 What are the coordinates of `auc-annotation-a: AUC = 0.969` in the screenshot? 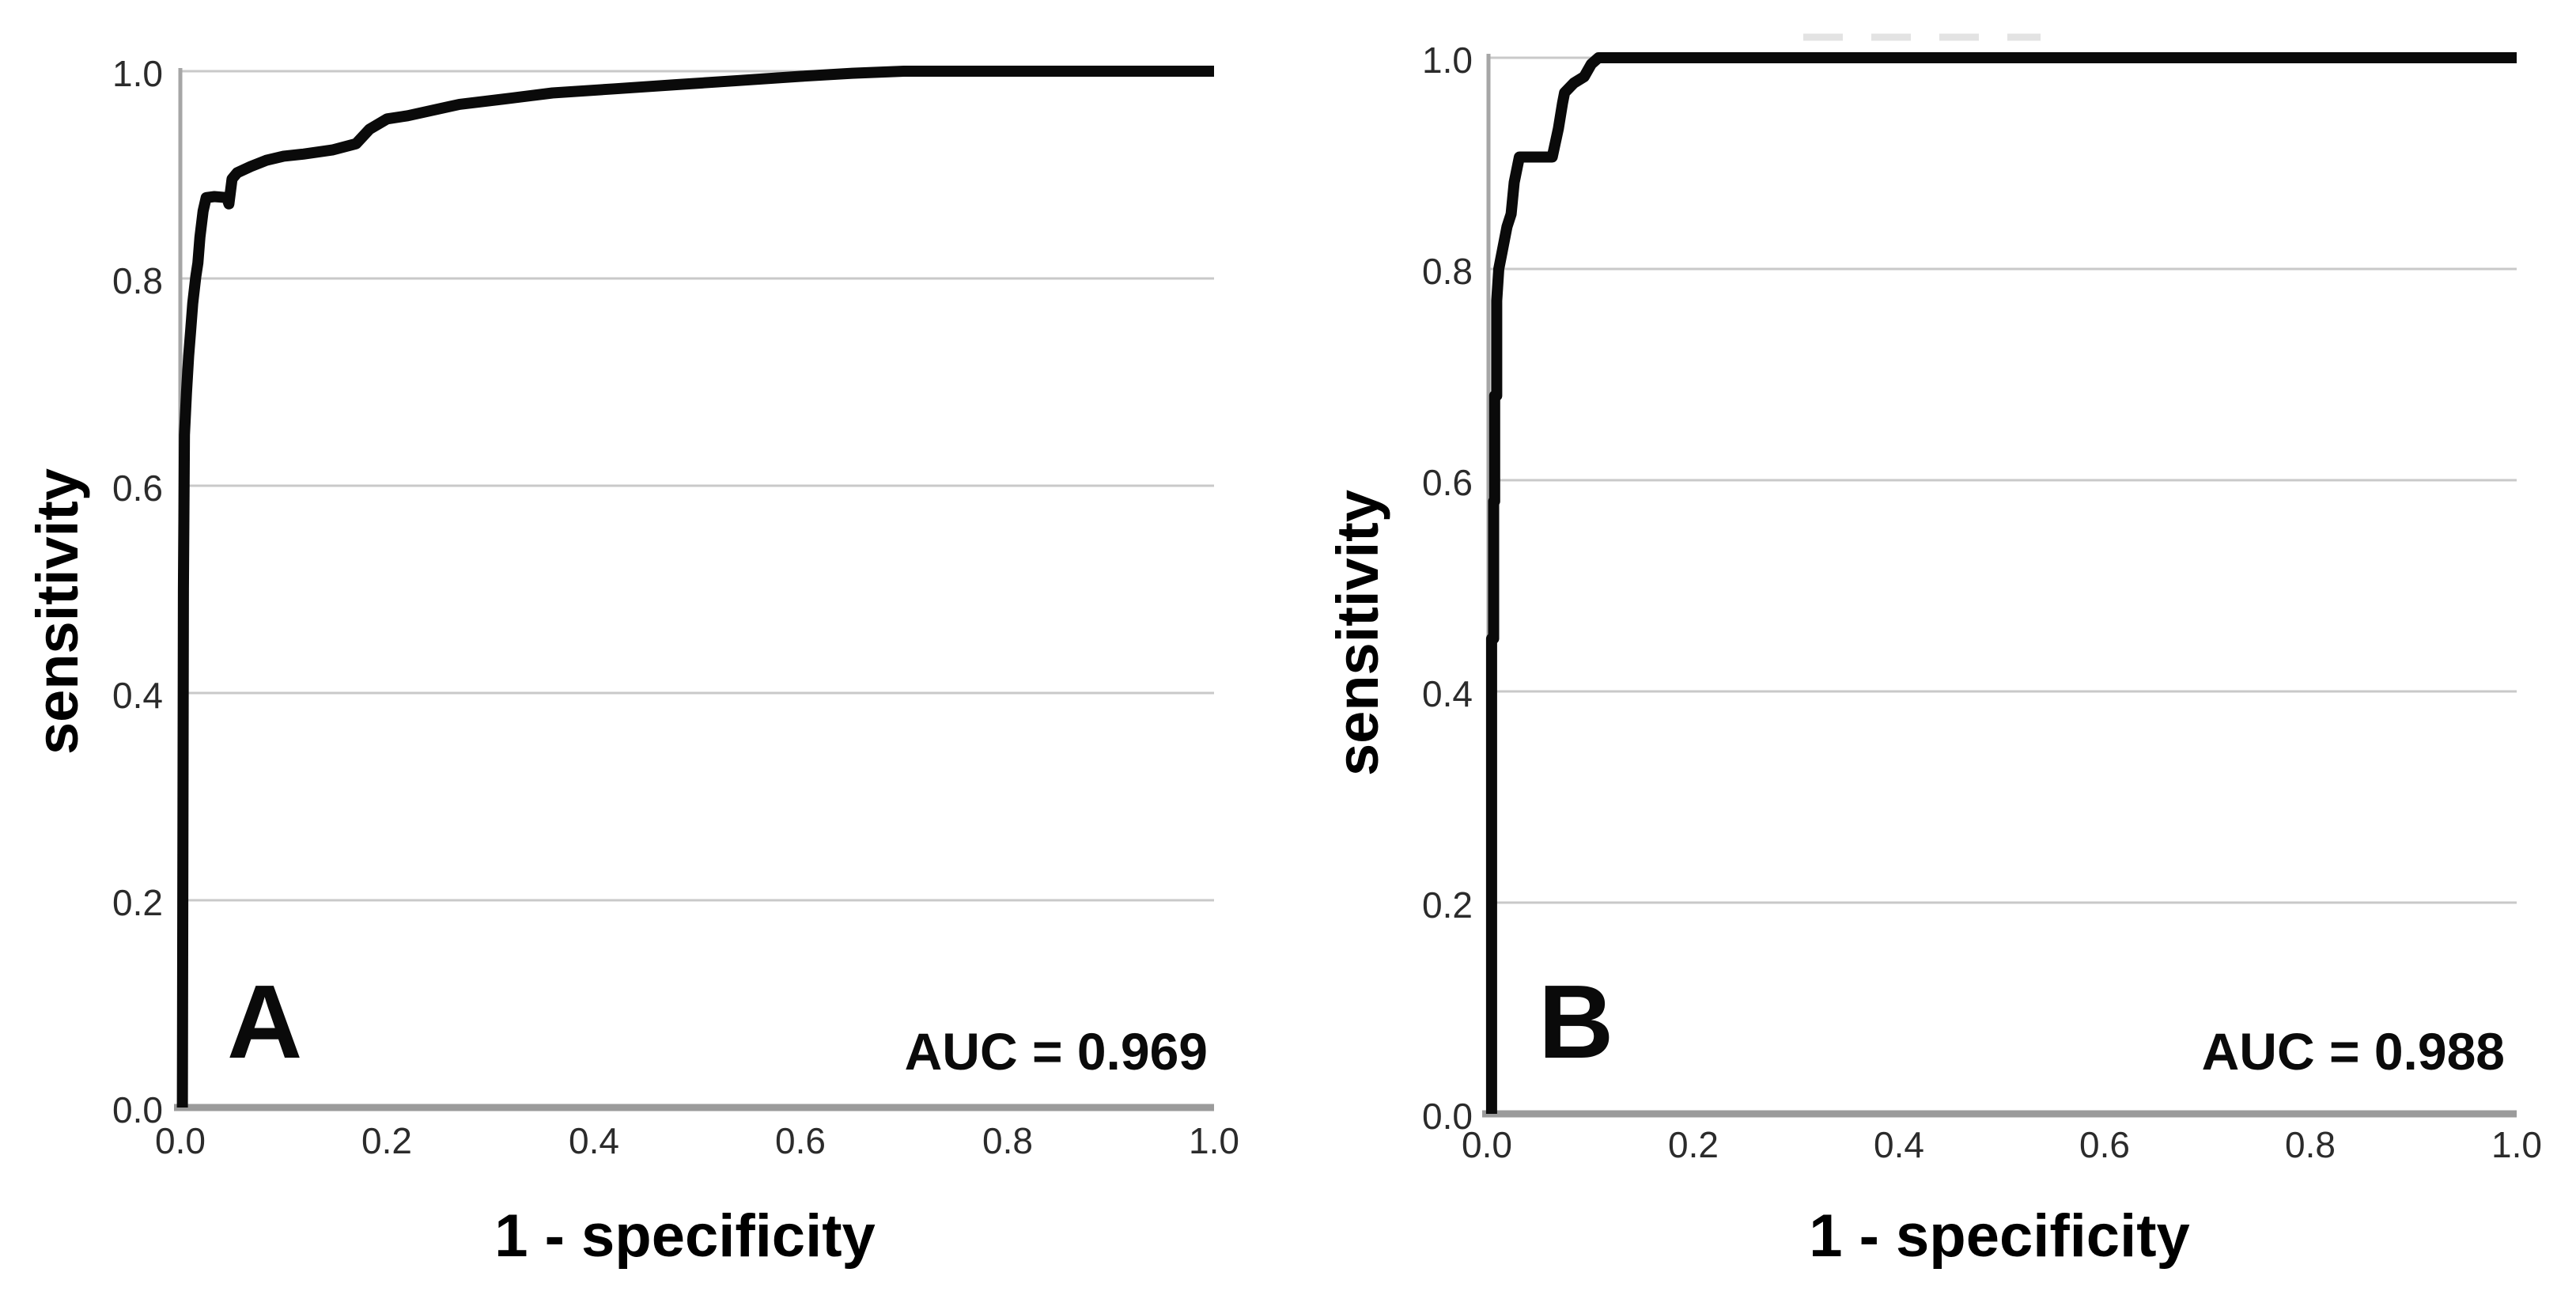 It's located at (1056, 1052).